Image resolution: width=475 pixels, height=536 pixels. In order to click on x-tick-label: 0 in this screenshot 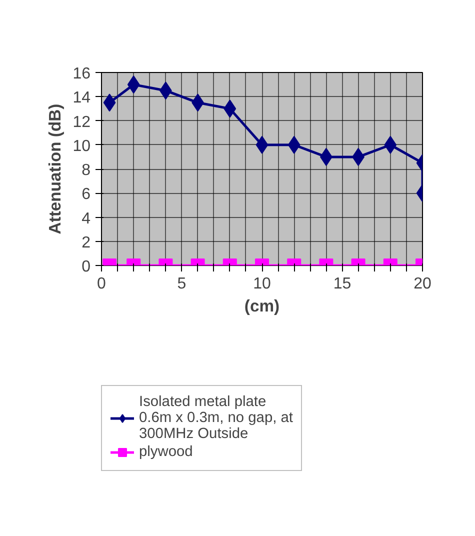, I will do `click(101, 284)`.